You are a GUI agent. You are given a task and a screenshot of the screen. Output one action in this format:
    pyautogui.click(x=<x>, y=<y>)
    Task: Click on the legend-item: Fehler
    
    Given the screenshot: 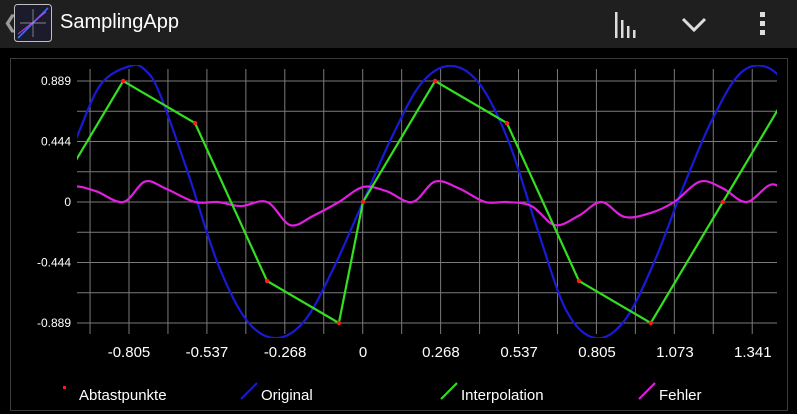 What is the action you would take?
    pyautogui.click(x=670, y=393)
    